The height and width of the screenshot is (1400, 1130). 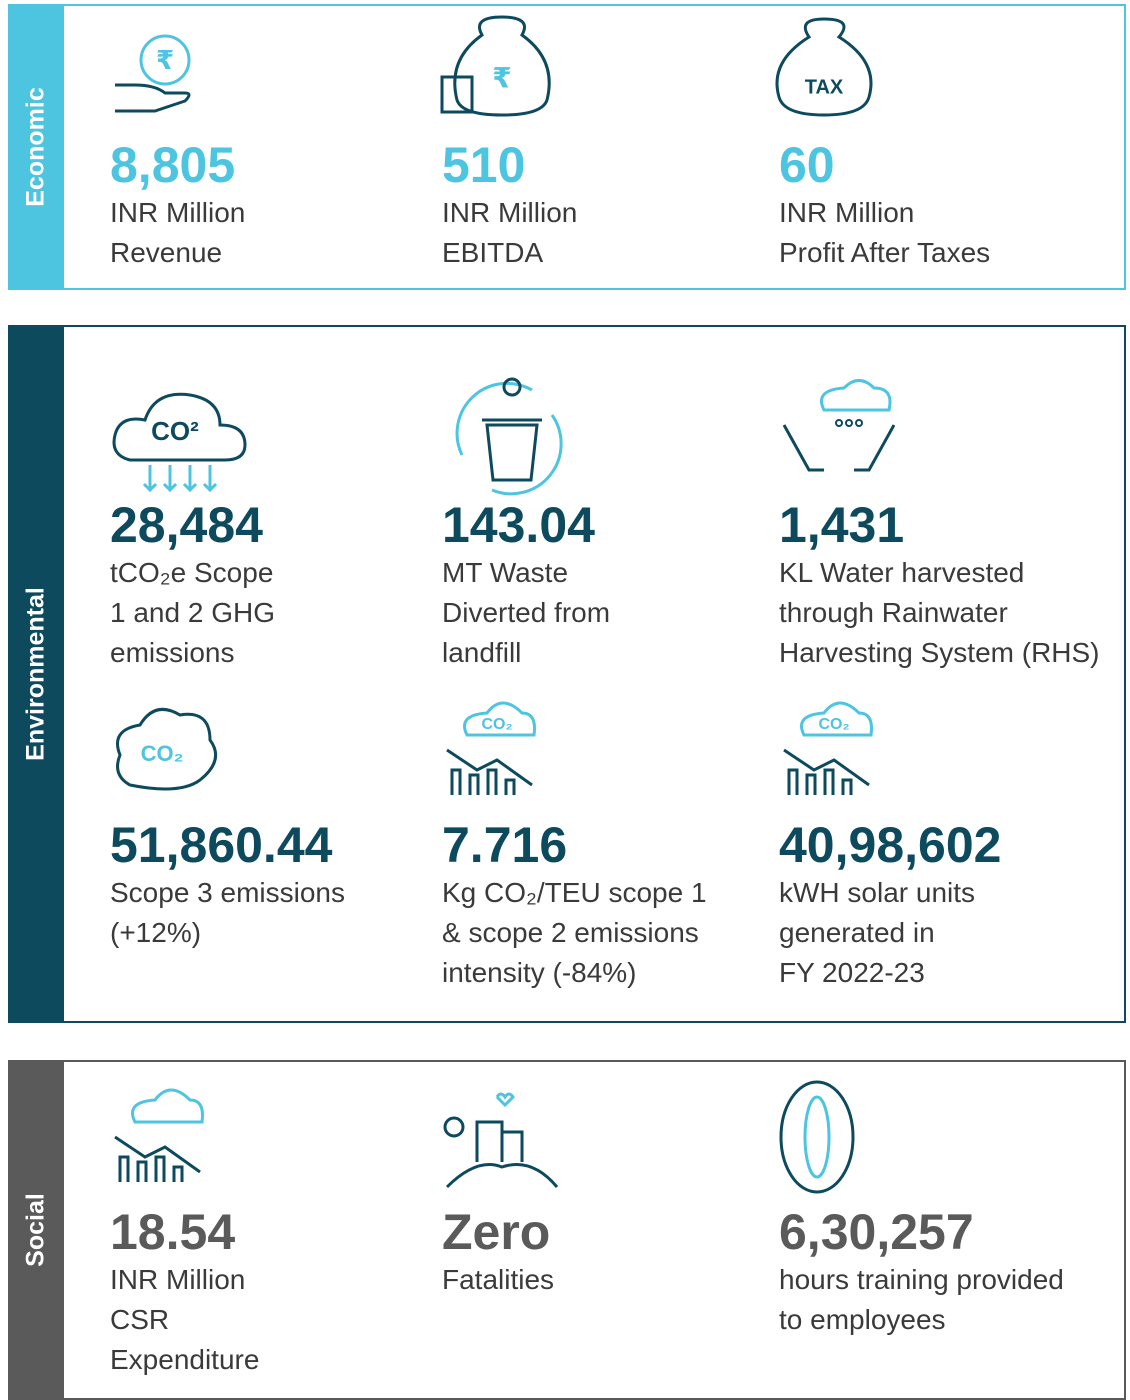 I want to click on metric-label: EBITDA, so click(x=493, y=252).